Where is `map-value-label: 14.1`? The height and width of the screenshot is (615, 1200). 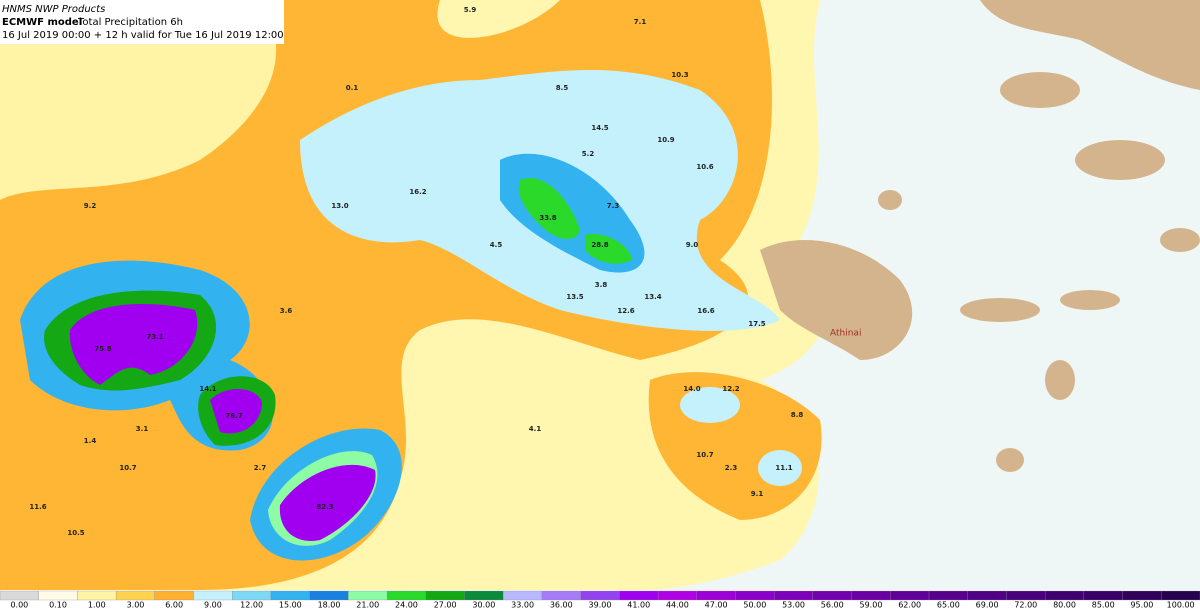 map-value-label: 14.1 is located at coordinates (207, 389).